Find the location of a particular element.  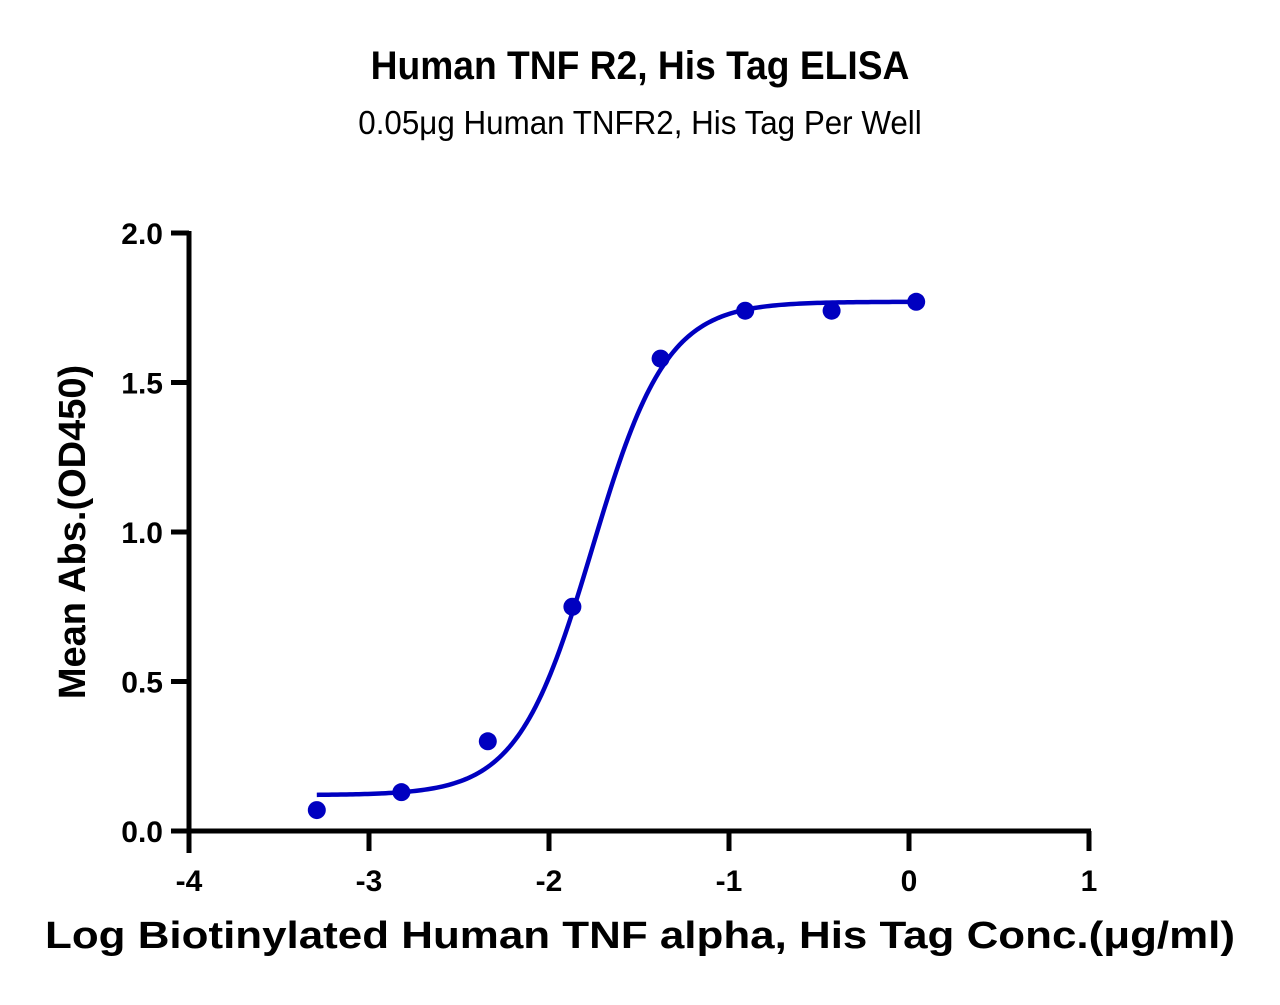

y-tick-label: 1.5 is located at coordinates (142, 384).